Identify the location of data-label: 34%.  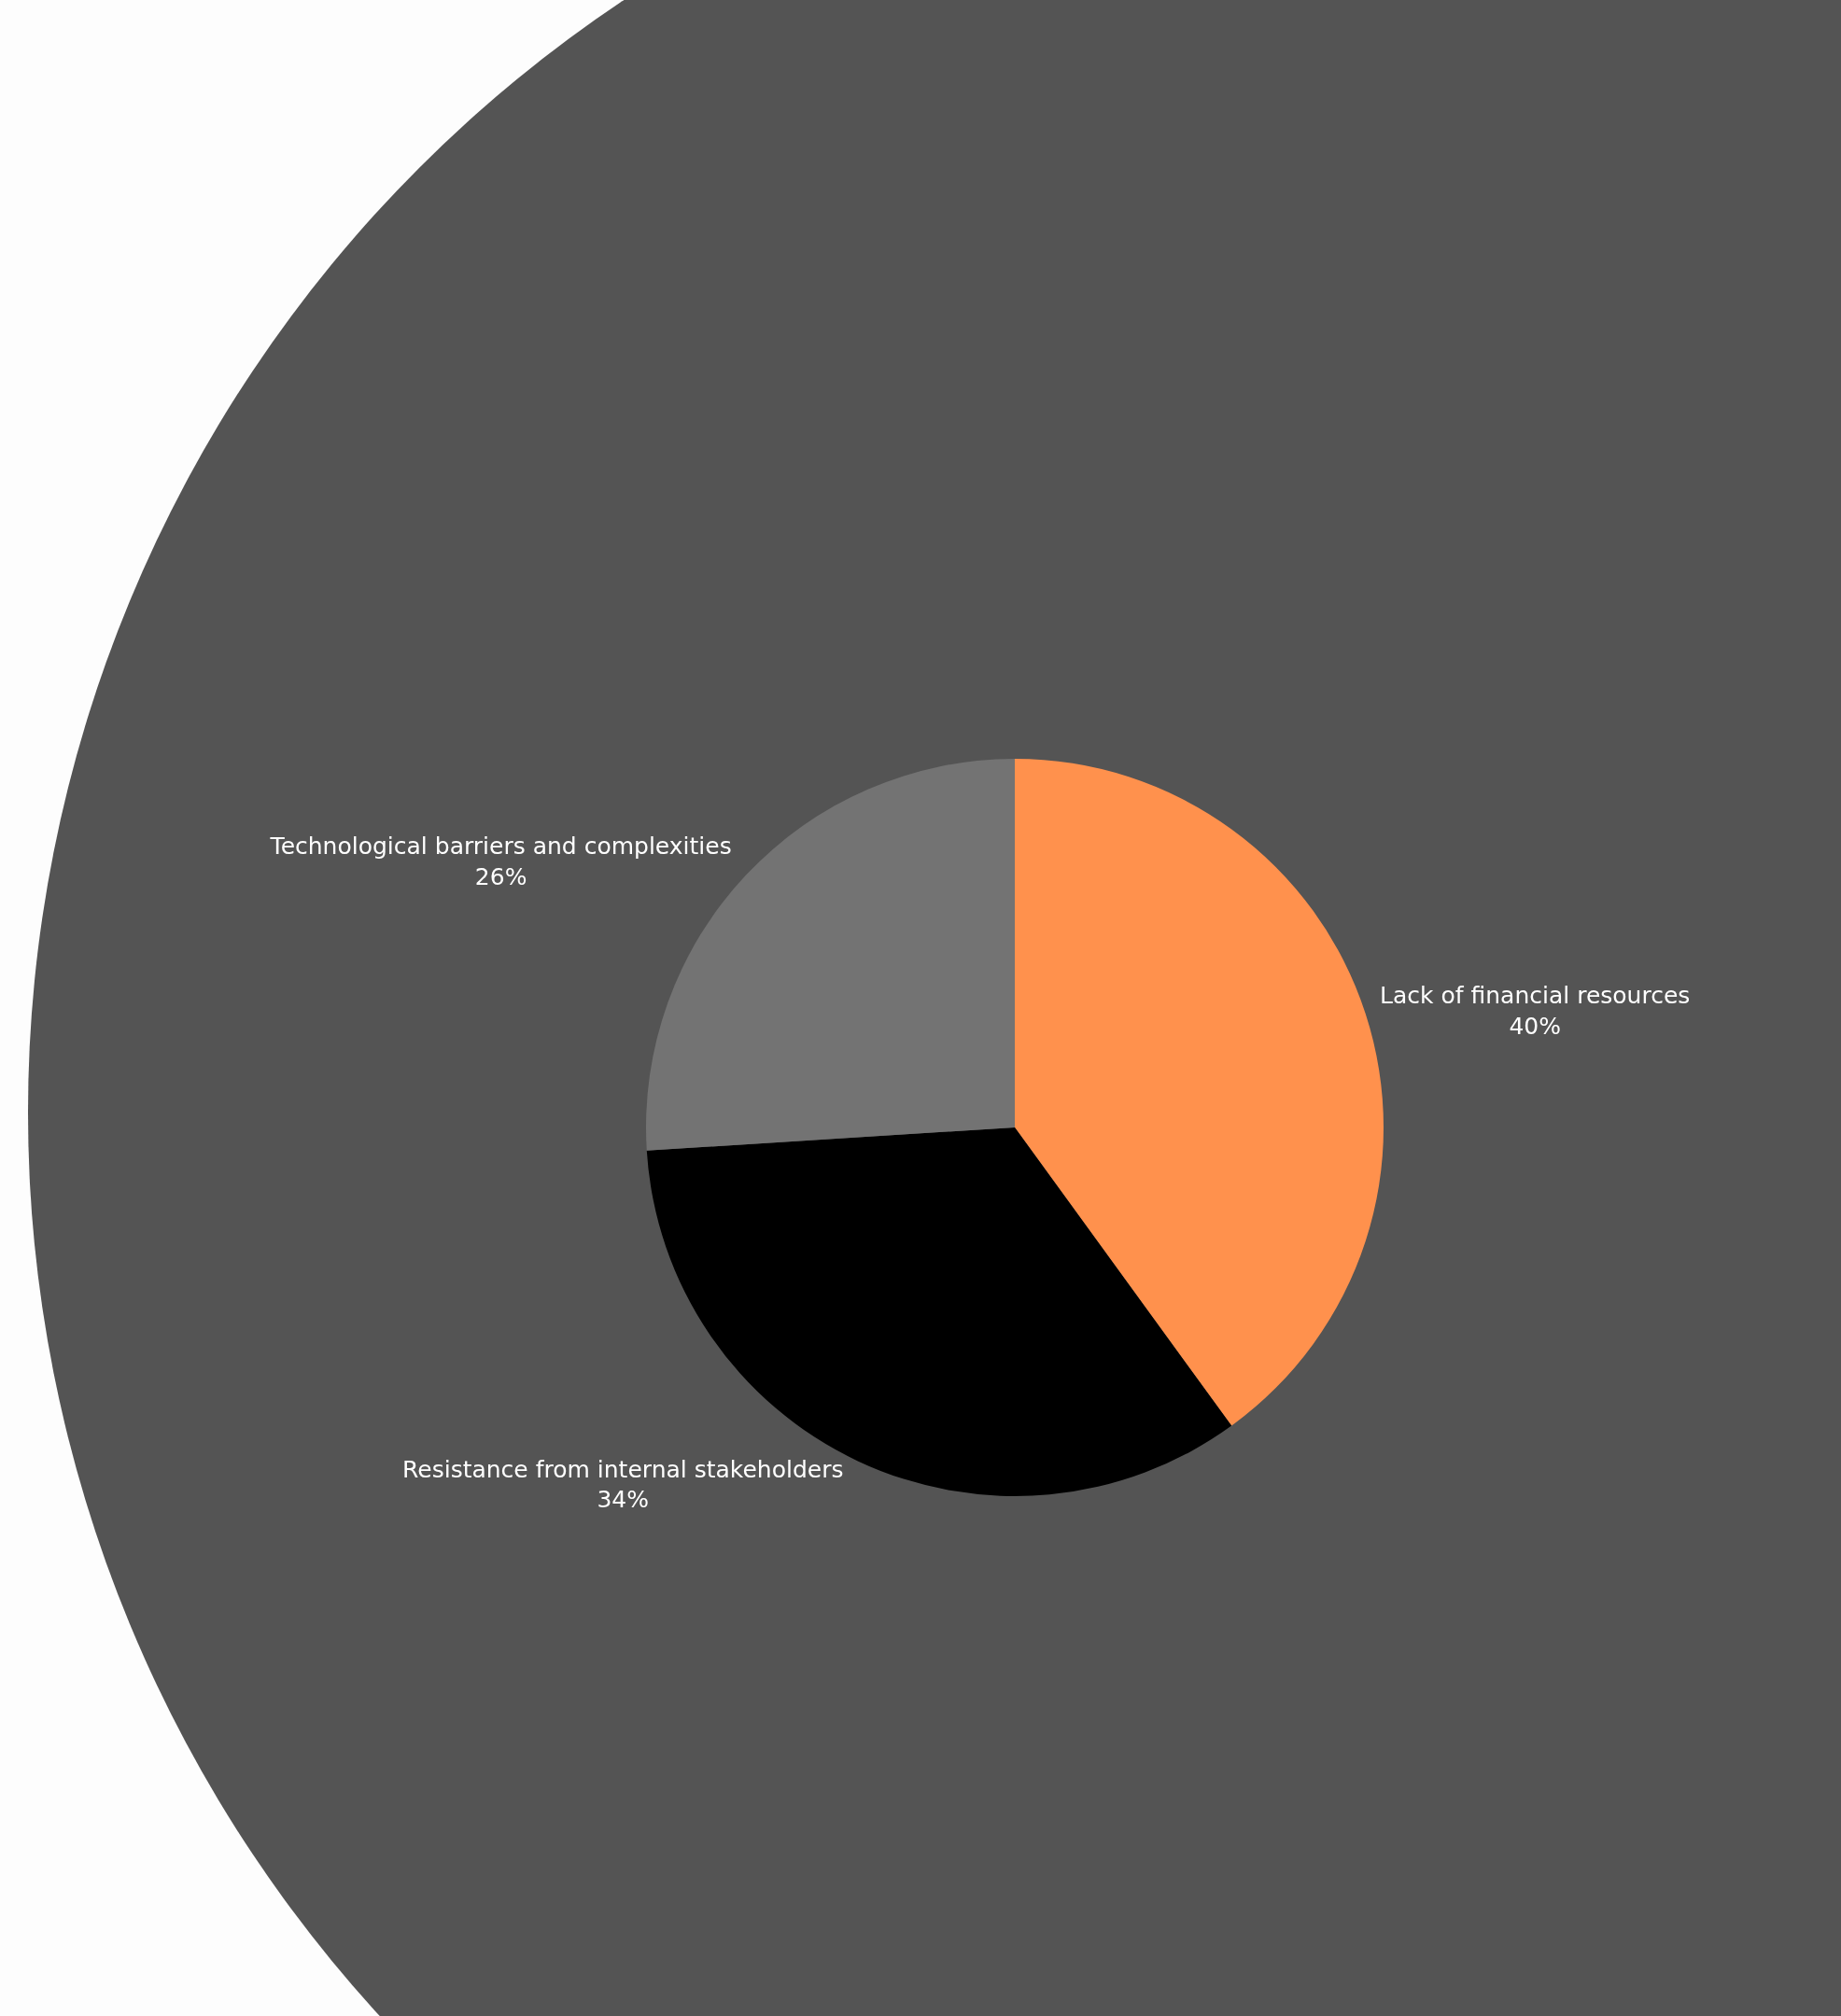
(623, 1500).